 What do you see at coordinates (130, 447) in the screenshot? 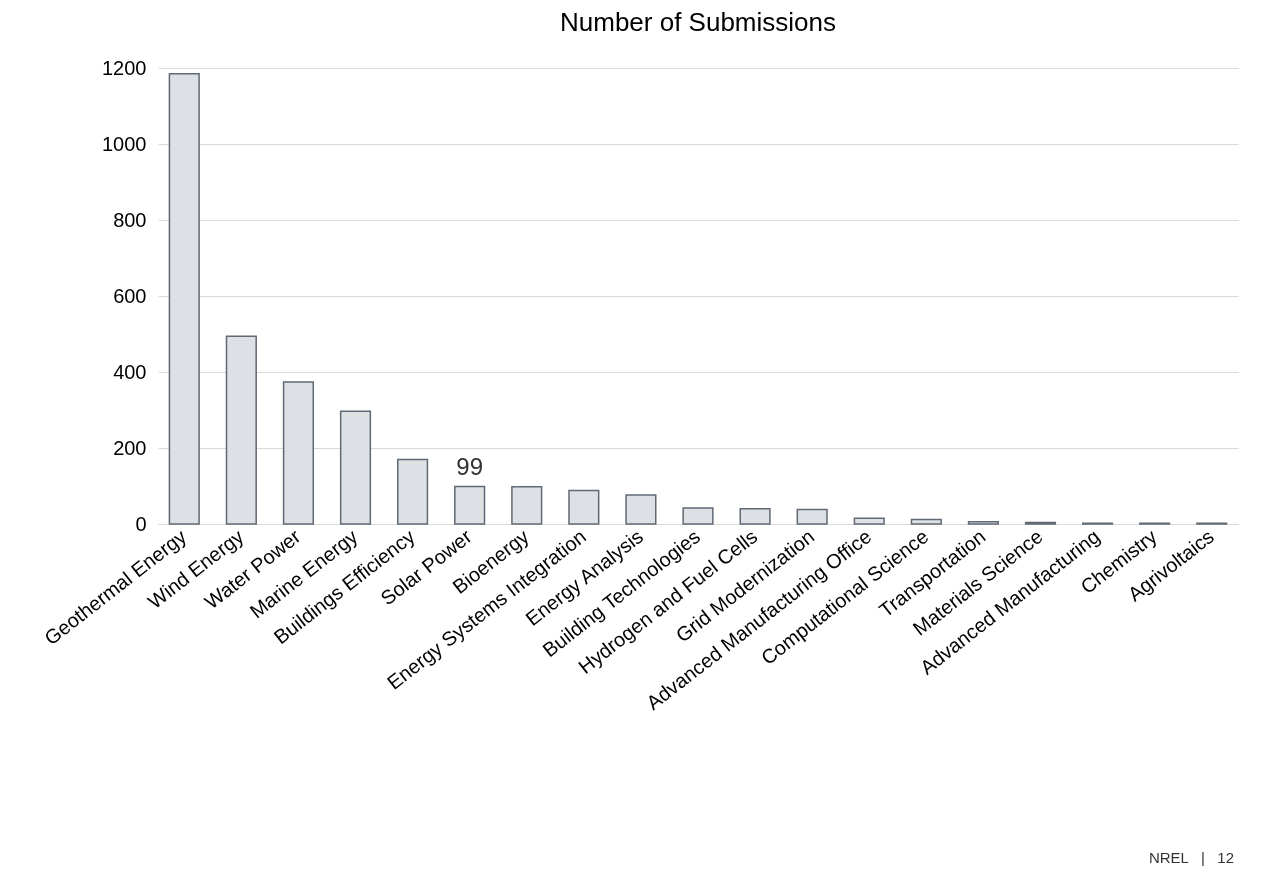
I see `y-tick-label: 200` at bounding box center [130, 447].